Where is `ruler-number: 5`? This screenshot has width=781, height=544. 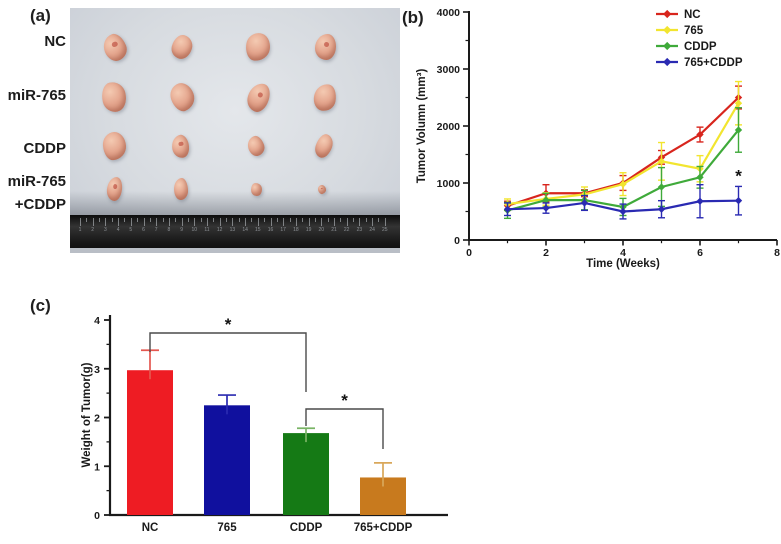 ruler-number: 5 is located at coordinates (131, 230).